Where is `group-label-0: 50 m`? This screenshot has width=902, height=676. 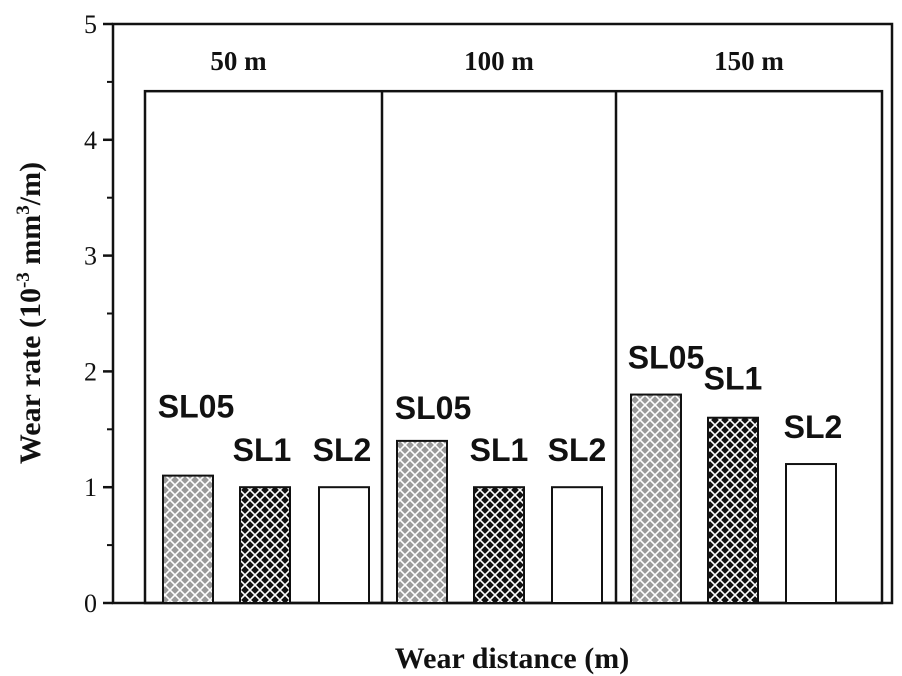
group-label-0: 50 m is located at coordinates (238, 61).